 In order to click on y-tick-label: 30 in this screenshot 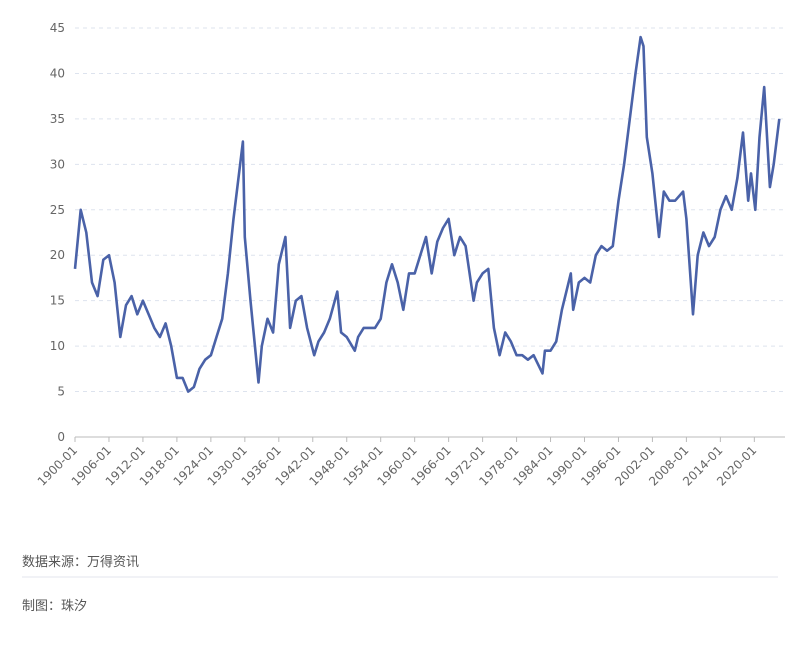, I will do `click(57, 164)`.